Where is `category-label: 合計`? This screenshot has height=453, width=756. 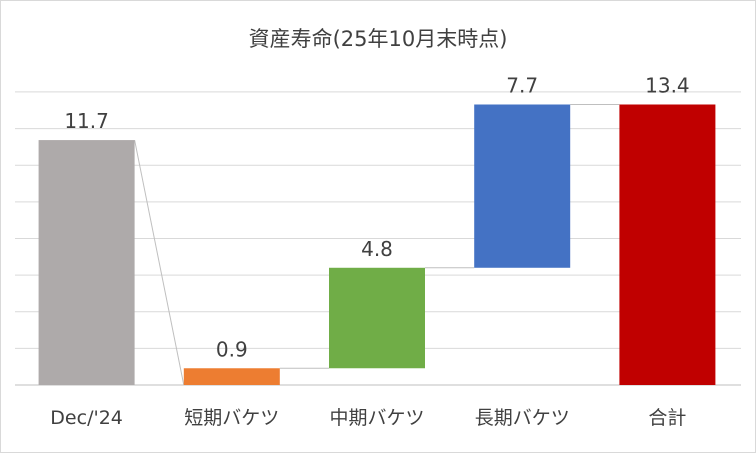
category-label: 合計 is located at coordinates (667, 418).